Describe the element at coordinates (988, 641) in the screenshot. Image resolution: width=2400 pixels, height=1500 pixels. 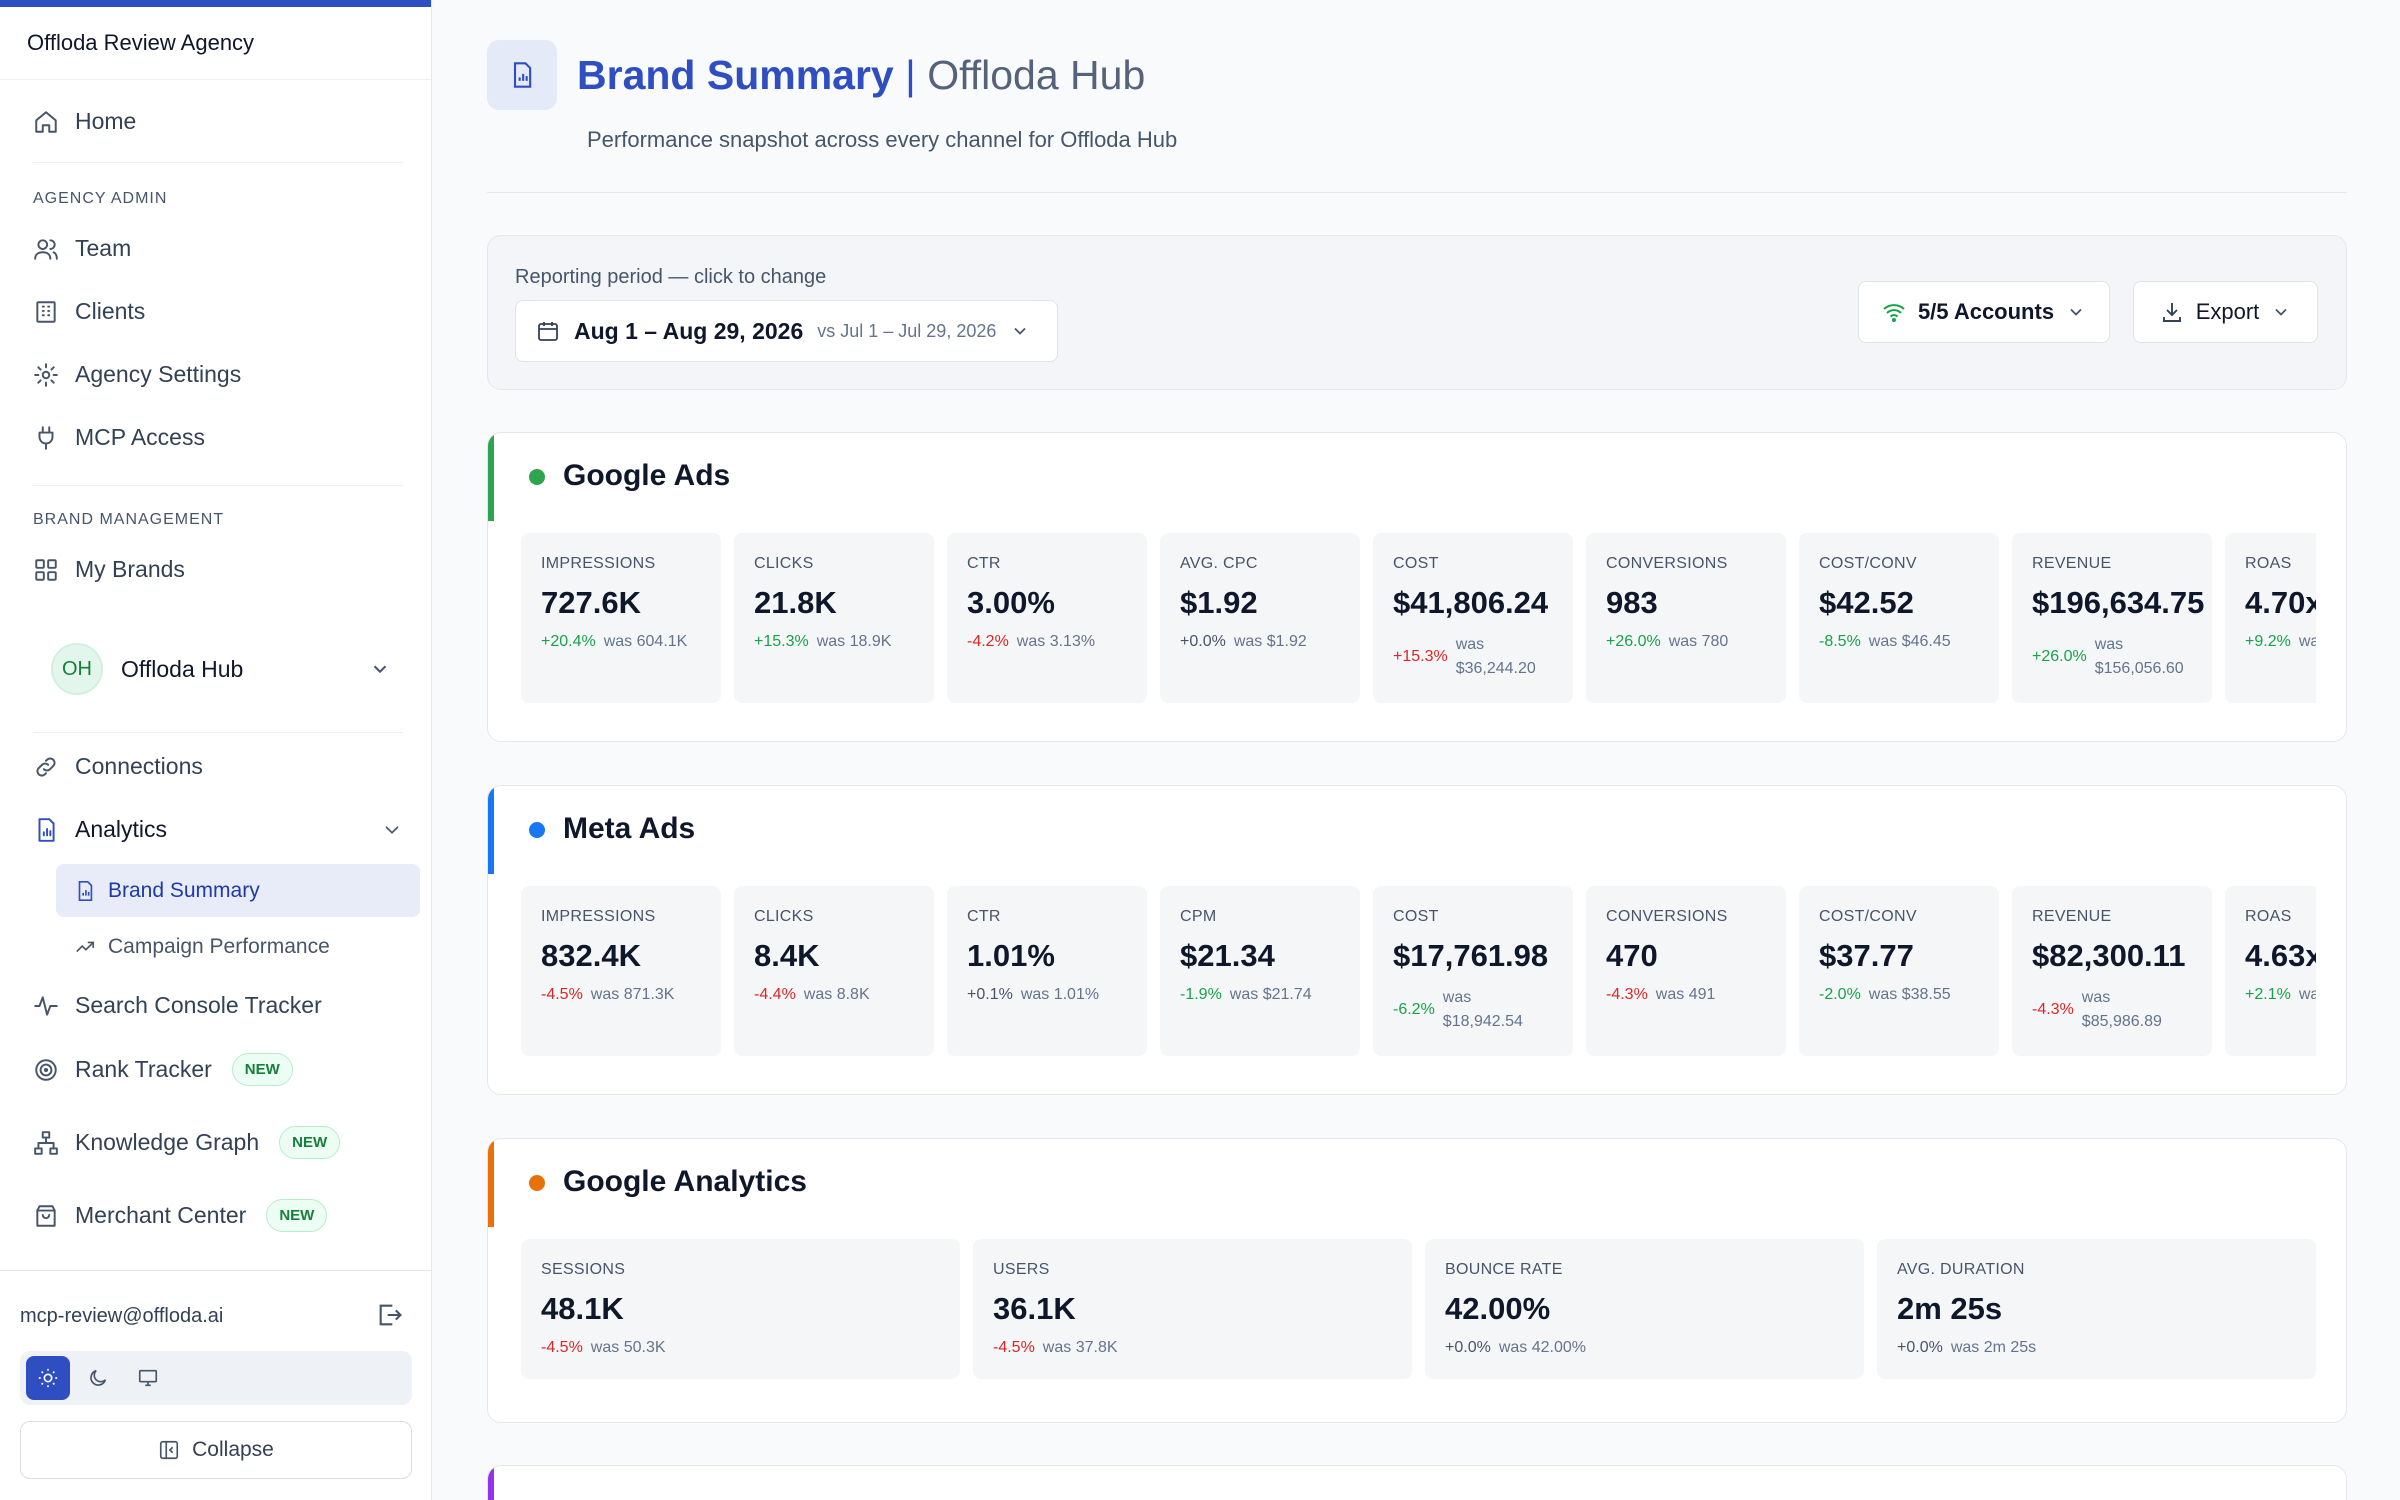
I see `metric-change: -4.2%` at that location.